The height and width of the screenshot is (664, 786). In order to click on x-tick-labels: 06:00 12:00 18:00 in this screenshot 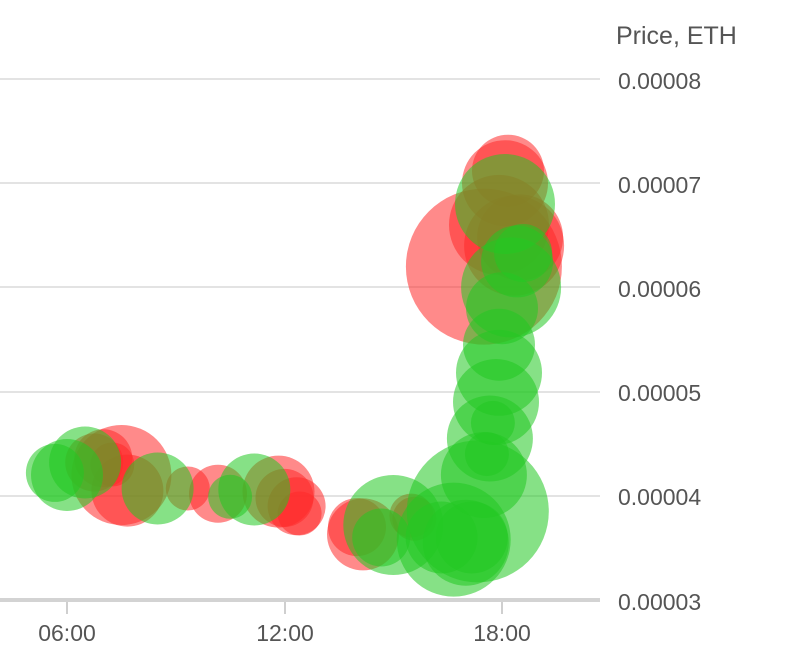, I will do `click(284, 633)`.